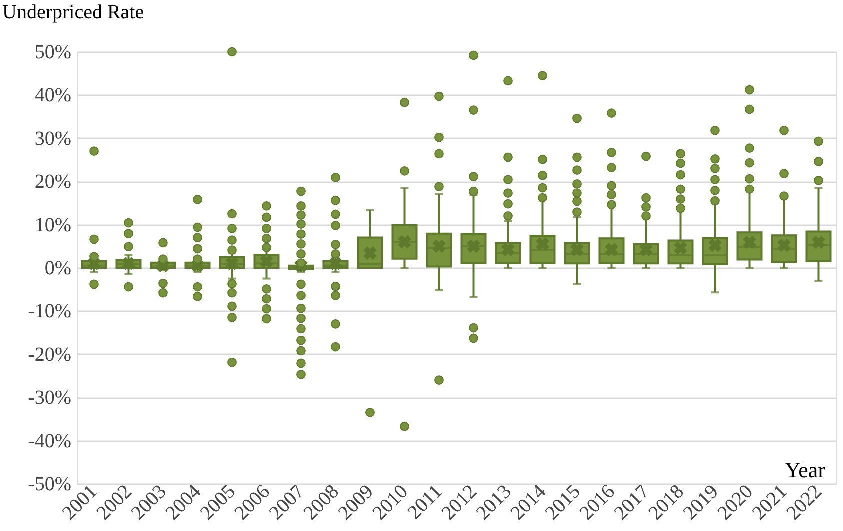 Image resolution: width=843 pixels, height=531 pixels. What do you see at coordinates (50, 355) in the screenshot?
I see `y-tick-label: -20%` at bounding box center [50, 355].